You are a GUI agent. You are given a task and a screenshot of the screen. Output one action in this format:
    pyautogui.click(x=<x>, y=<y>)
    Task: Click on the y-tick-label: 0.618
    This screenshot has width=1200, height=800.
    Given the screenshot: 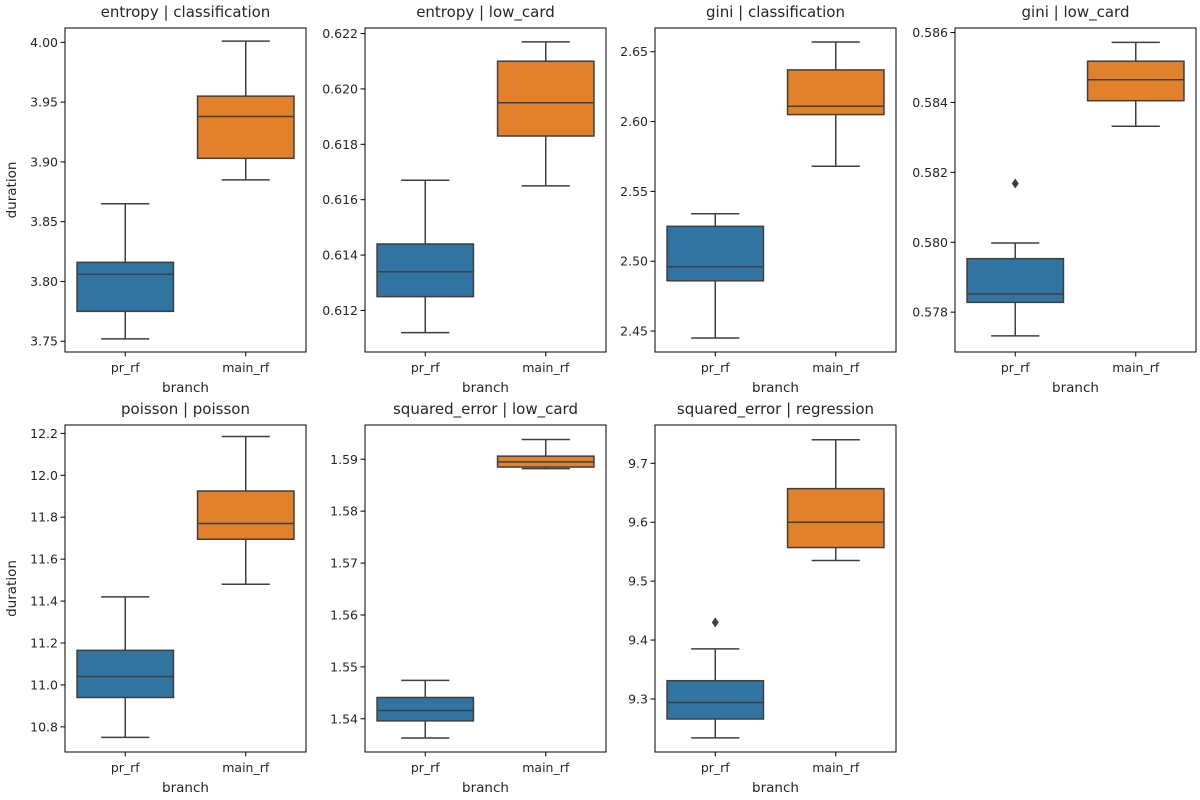 What is the action you would take?
    pyautogui.click(x=340, y=144)
    